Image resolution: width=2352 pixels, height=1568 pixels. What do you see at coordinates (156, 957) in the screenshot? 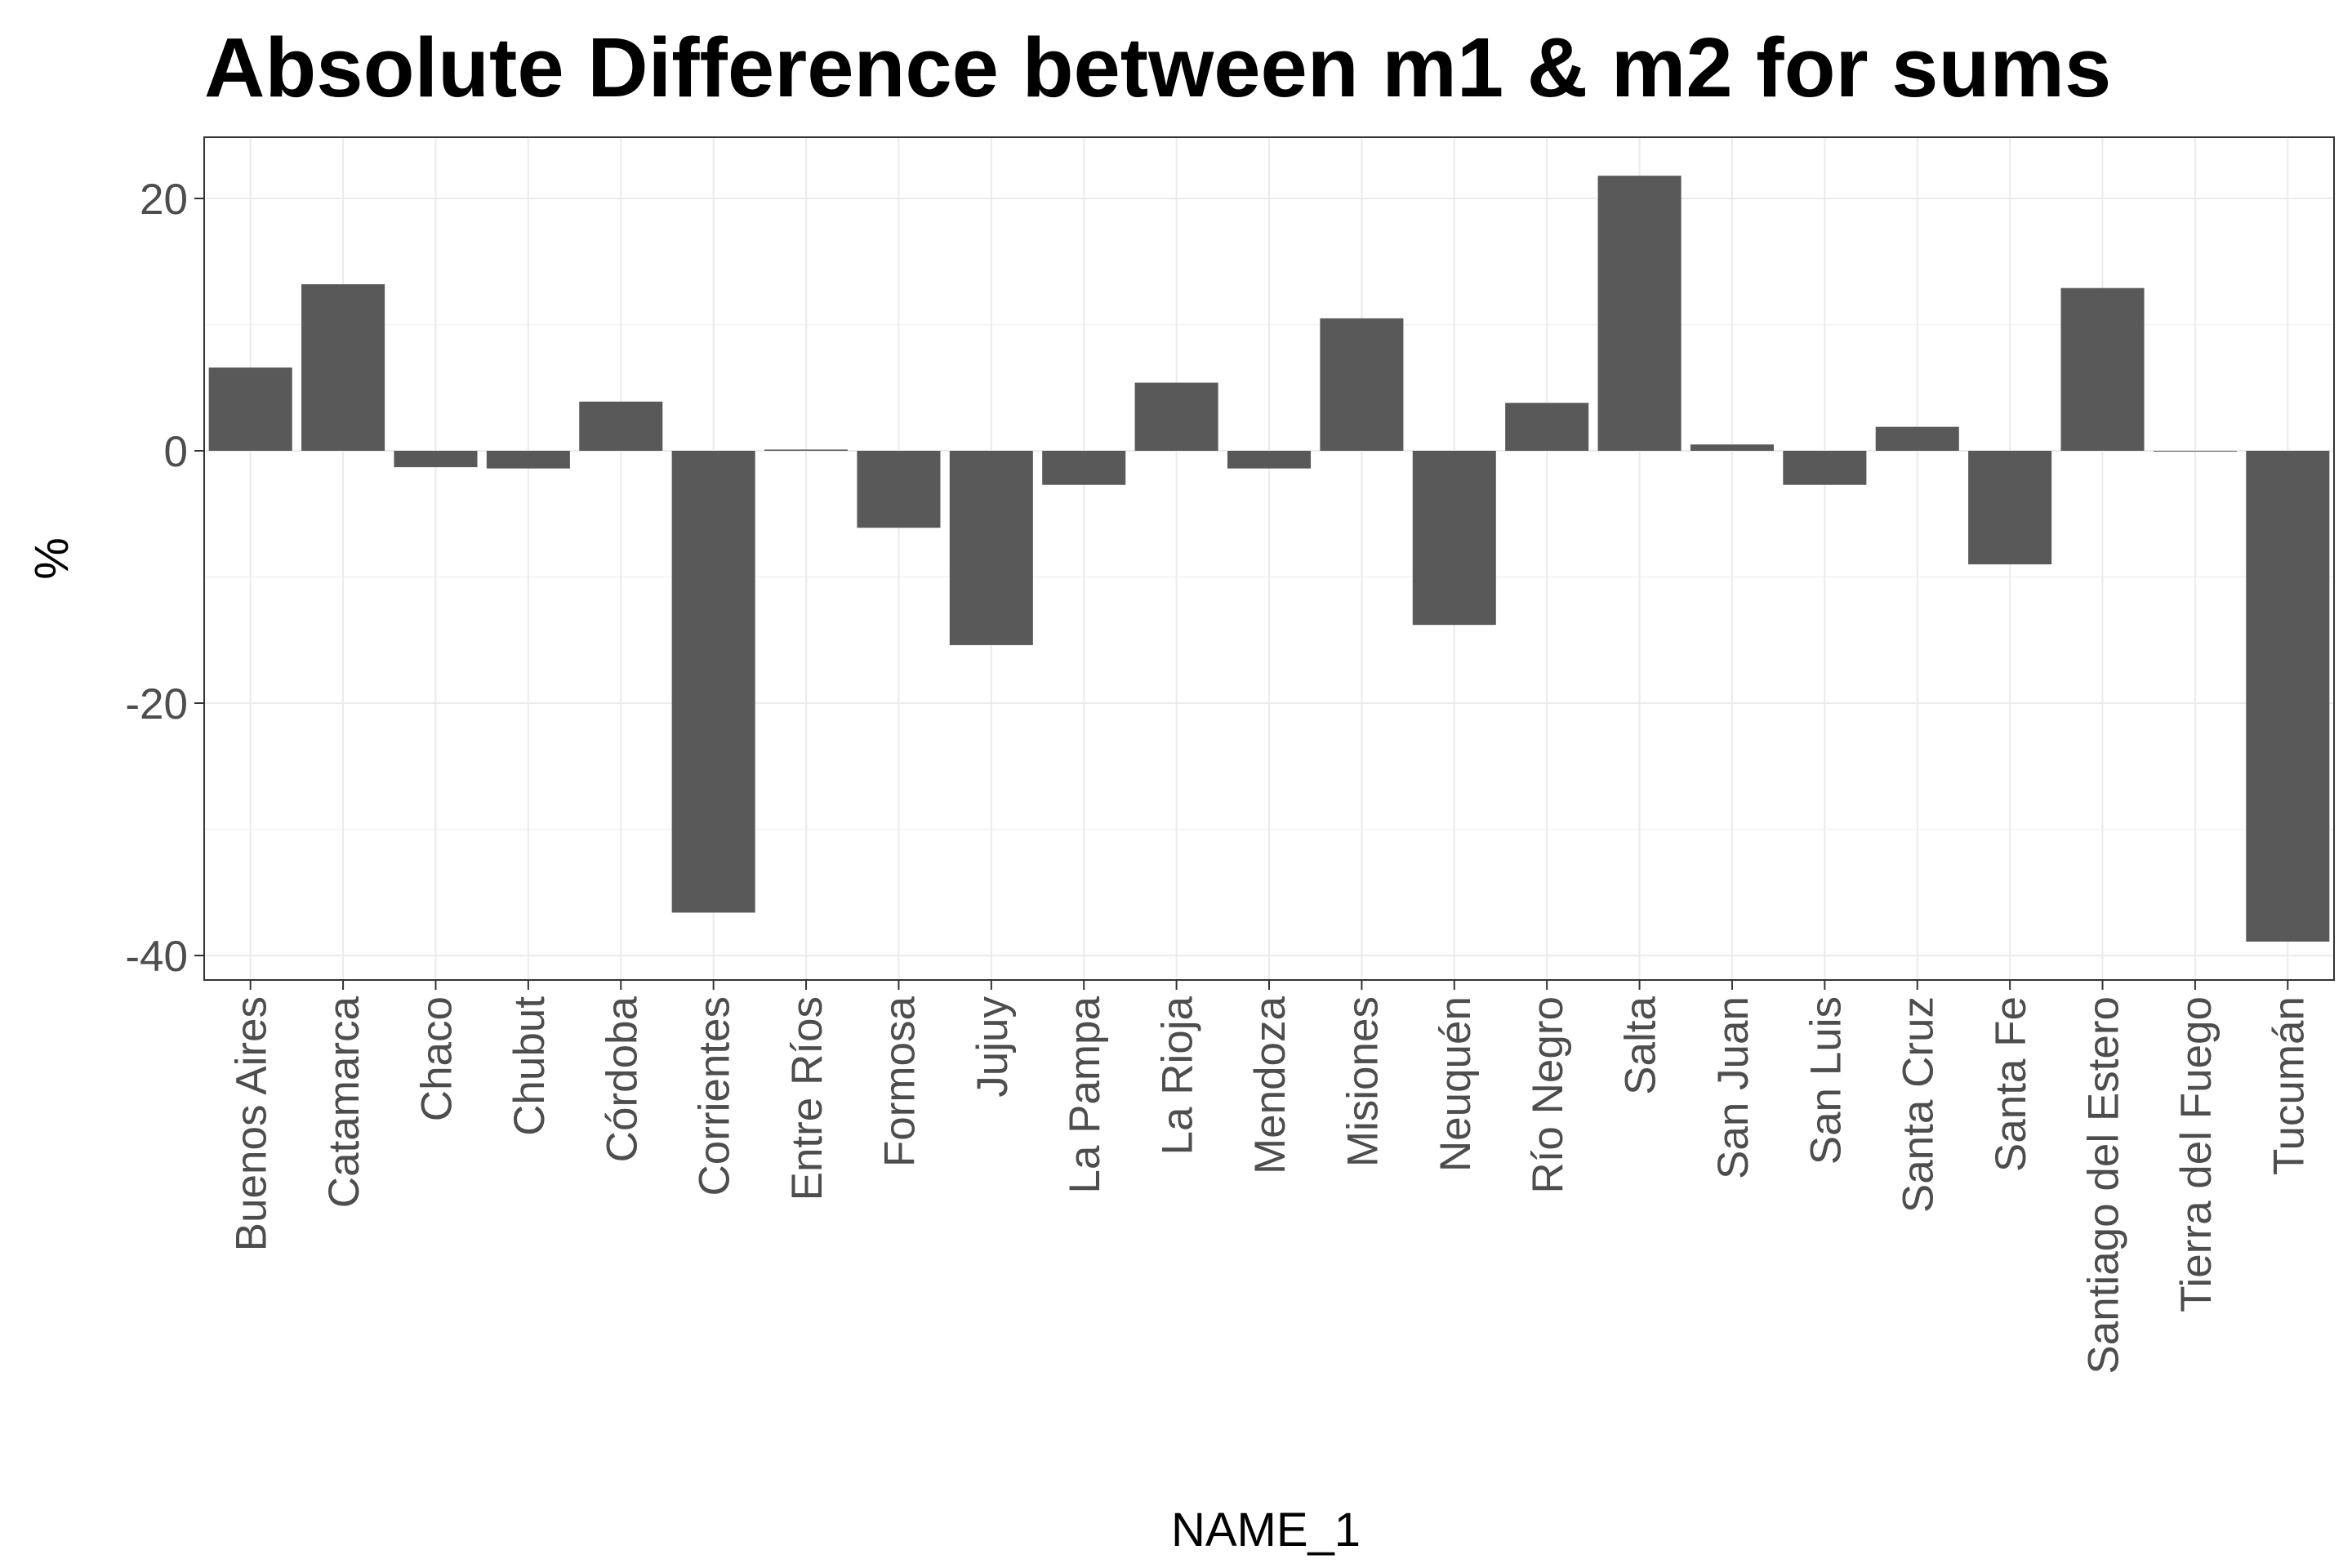
I see `y-tick-label: -40` at bounding box center [156, 957].